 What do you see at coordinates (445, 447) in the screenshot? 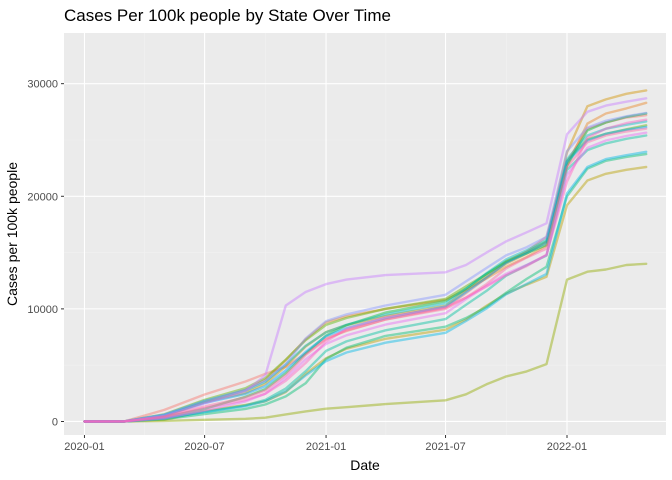
I see `x-tick-label: 2021-07` at bounding box center [445, 447].